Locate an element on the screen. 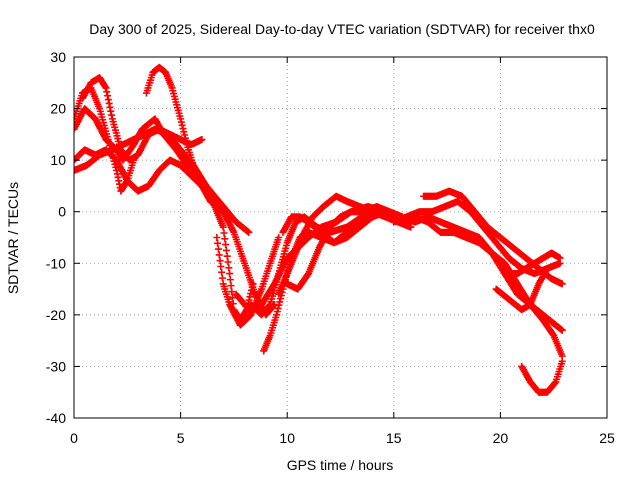 The image size is (640, 480). x-tick-label: 20 is located at coordinates (501, 438).